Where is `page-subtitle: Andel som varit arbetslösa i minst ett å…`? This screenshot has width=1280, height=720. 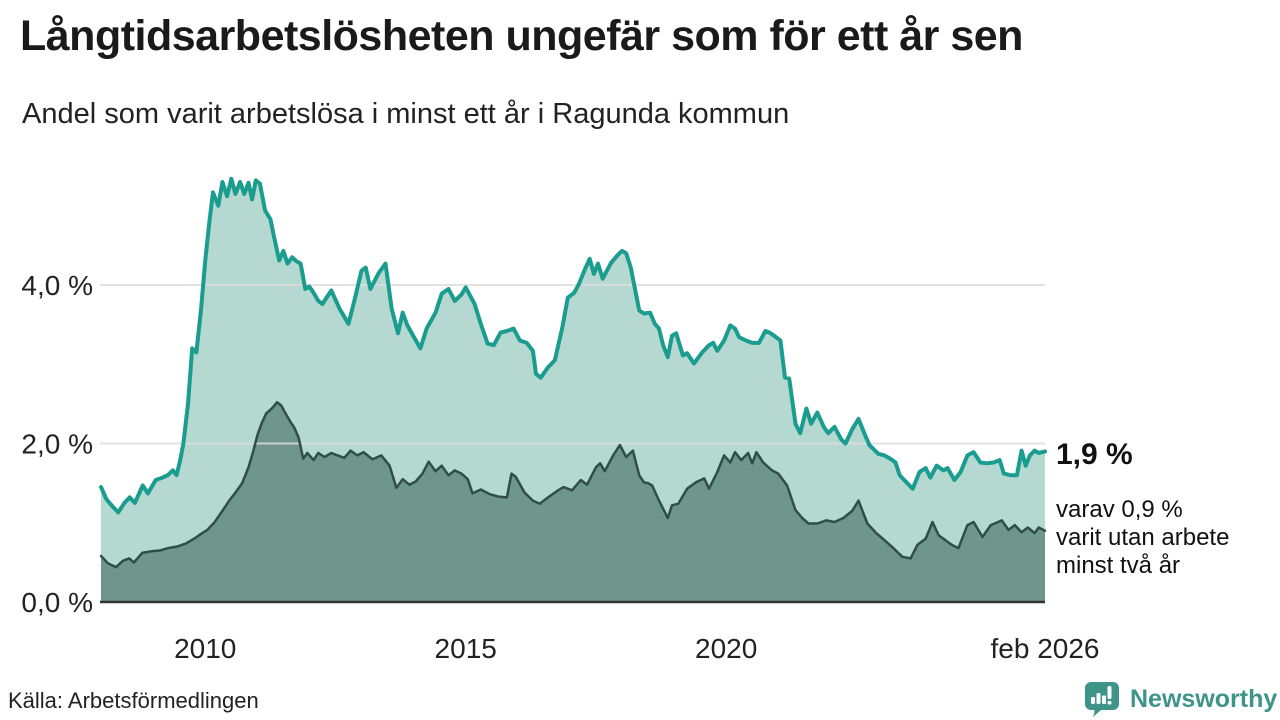
page-subtitle: Andel som varit arbetslösa i minst ett å… is located at coordinates (406, 114).